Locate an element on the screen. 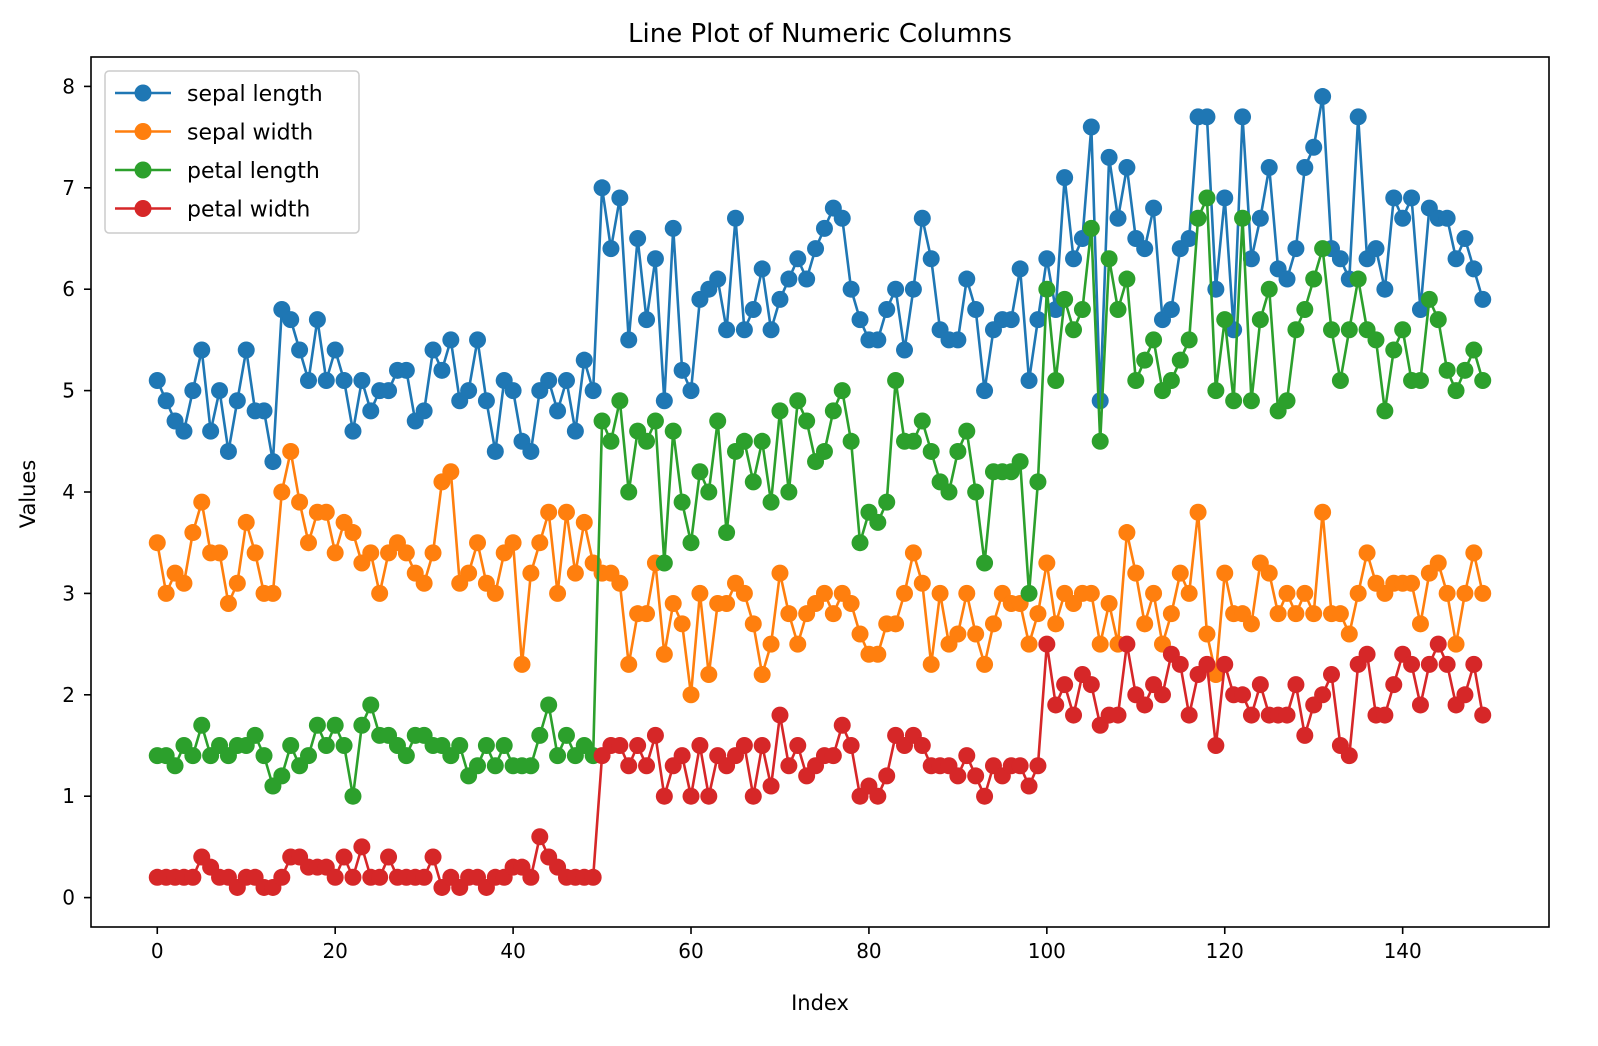 This screenshot has height=1046, width=1598. x-tick-label: 80 is located at coordinates (868, 951).